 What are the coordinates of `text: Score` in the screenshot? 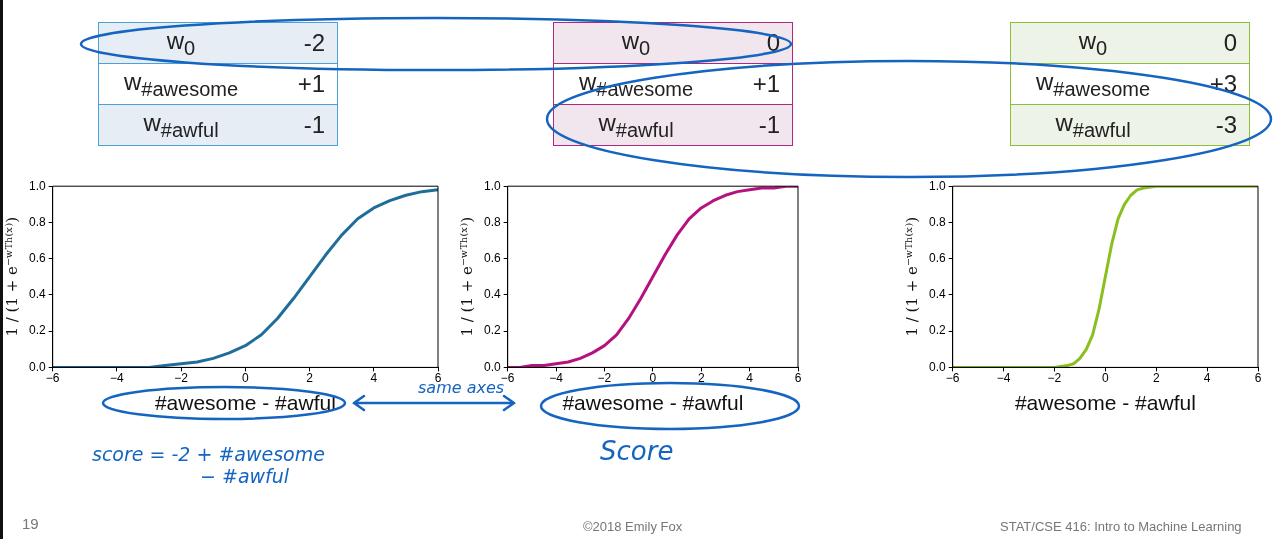 It's located at (637, 451).